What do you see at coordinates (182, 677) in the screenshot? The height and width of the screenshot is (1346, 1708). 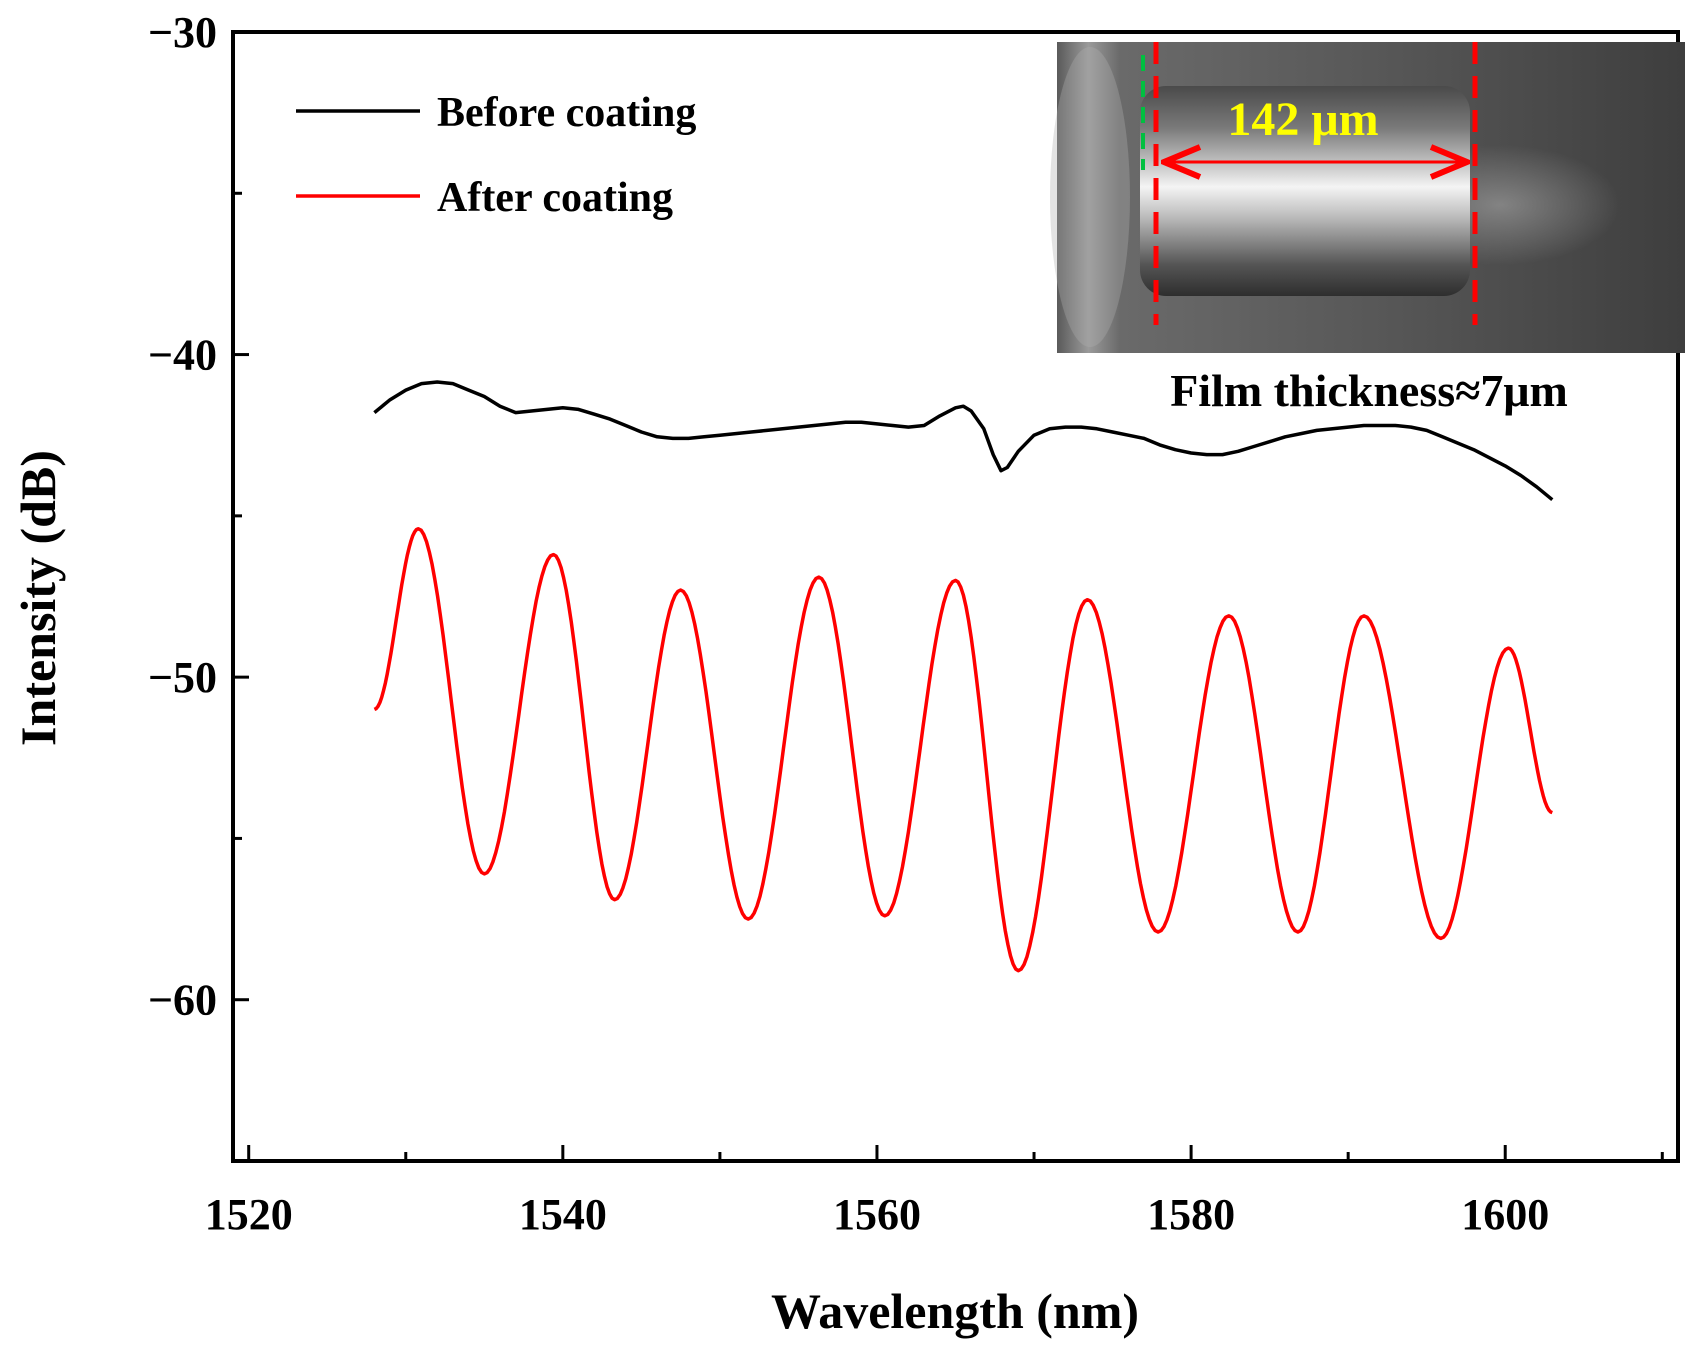 I see `y-tick-label: −50` at bounding box center [182, 677].